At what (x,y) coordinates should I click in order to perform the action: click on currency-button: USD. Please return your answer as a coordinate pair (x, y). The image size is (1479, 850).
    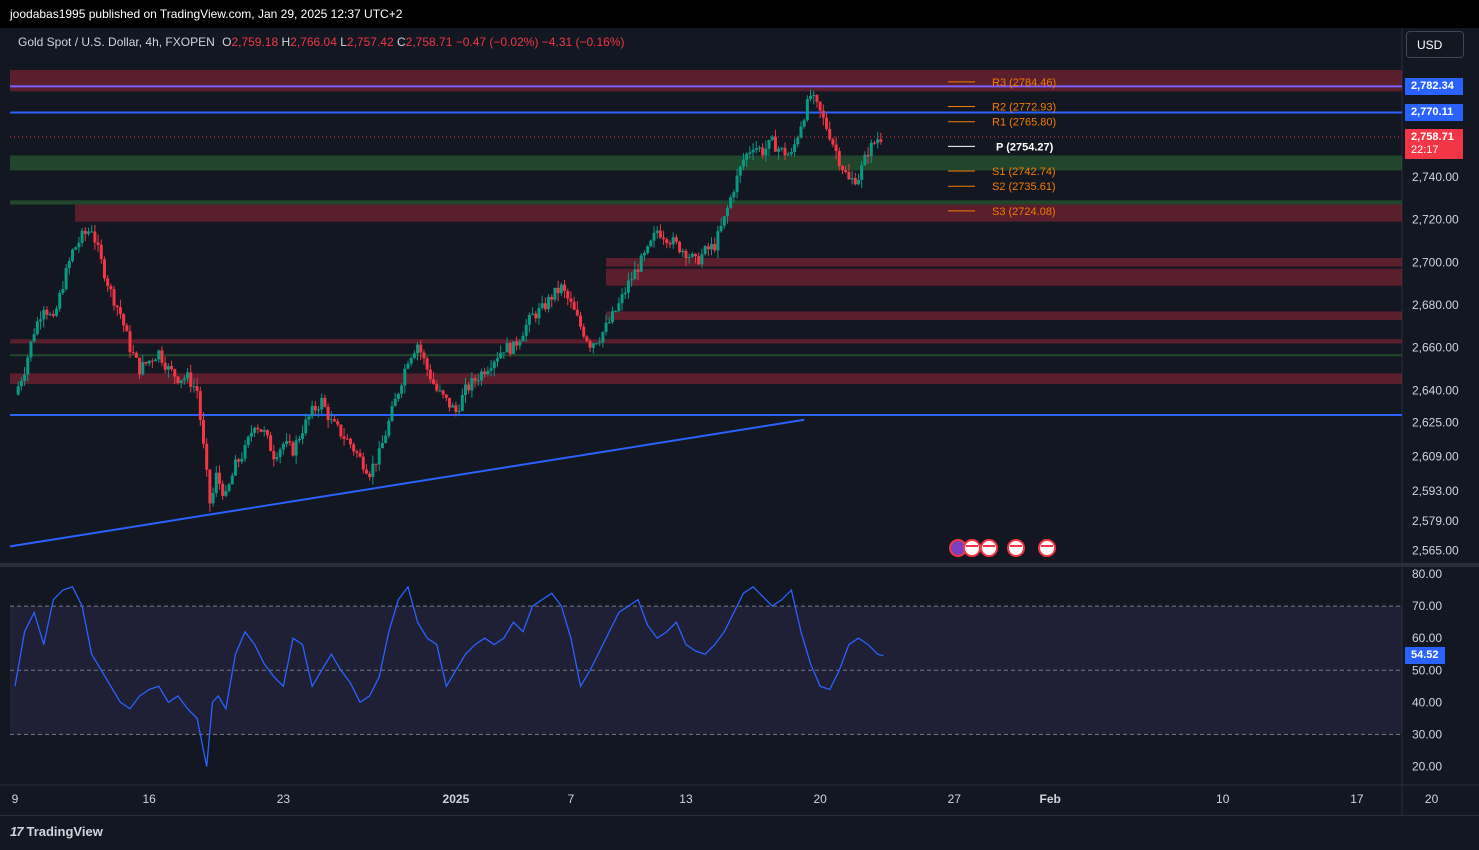
    Looking at the image, I should click on (1435, 44).